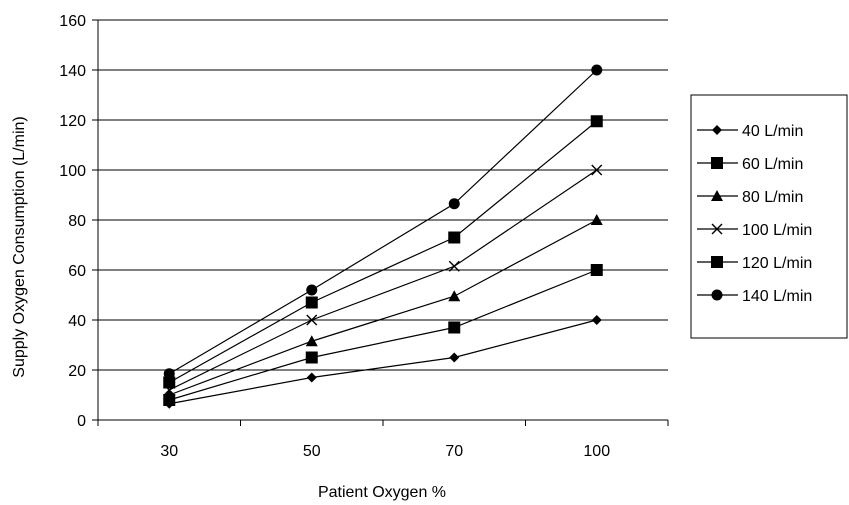 The width and height of the screenshot is (849, 505). I want to click on legend-label: 140 L/min, so click(777, 296).